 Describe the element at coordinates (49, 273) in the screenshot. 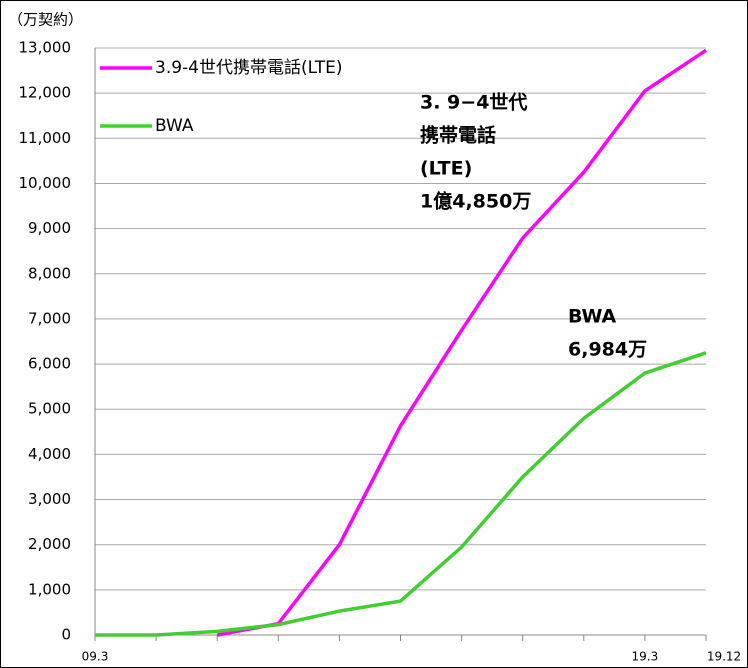

I see `y-tick-label: 8,000` at that location.